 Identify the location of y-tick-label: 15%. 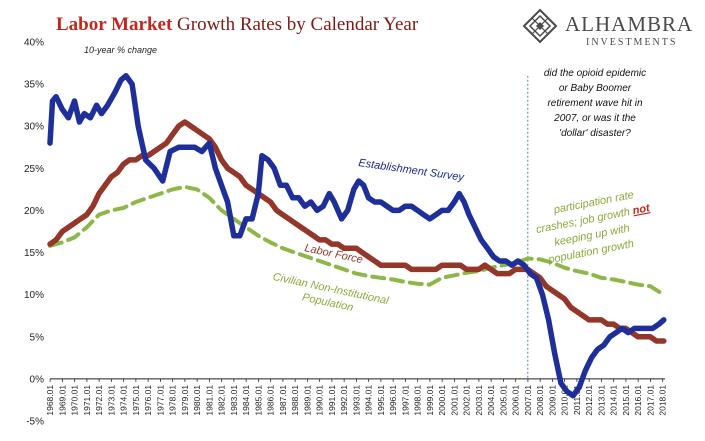
(34, 253).